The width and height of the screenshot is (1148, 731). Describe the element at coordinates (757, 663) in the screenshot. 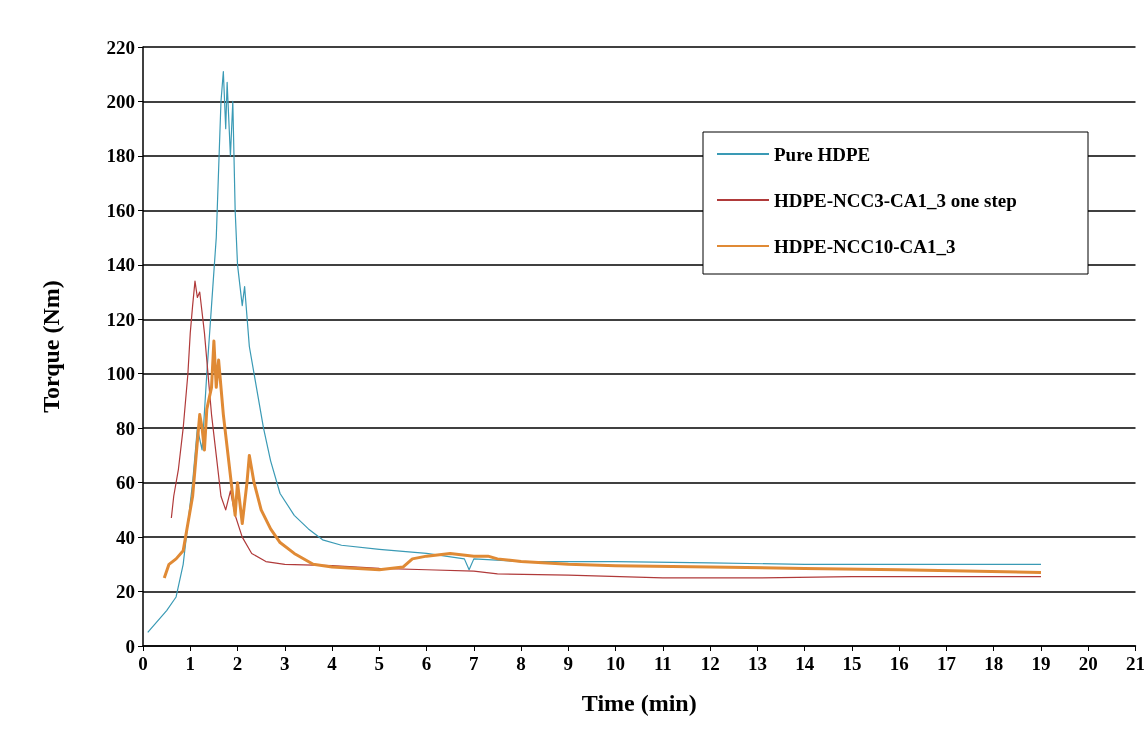

I see `x-tick-label: 13` at that location.